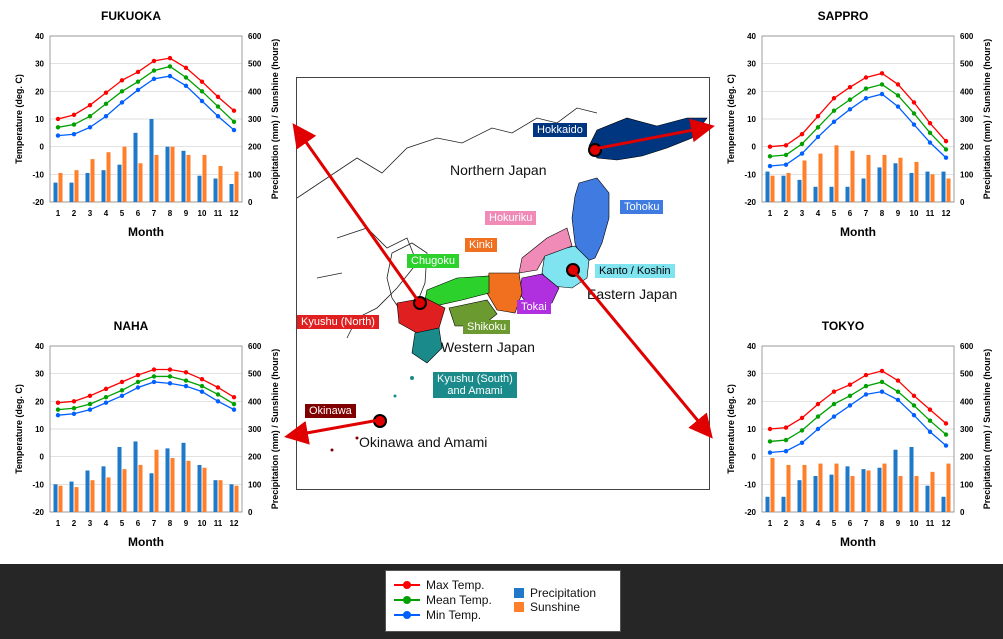 The image size is (1003, 639). Describe the element at coordinates (234, 213) in the screenshot. I see `x-tick-label: 12` at that location.